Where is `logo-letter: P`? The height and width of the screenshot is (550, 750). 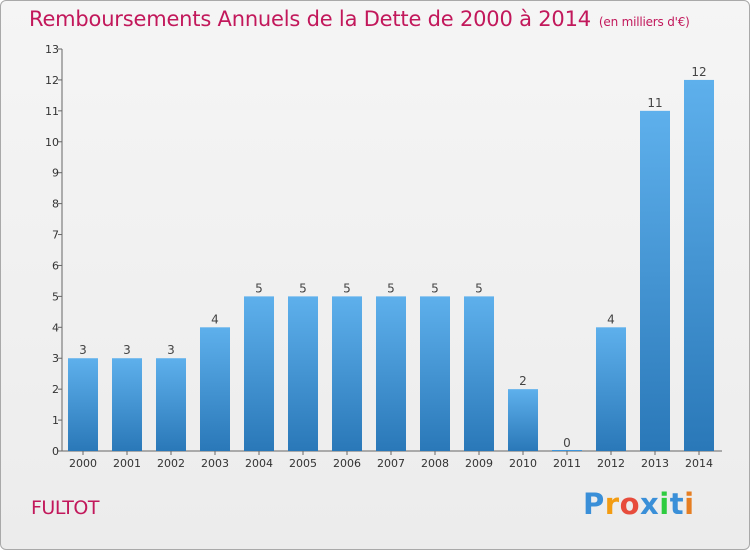
logo-letter: P is located at coordinates (594, 504).